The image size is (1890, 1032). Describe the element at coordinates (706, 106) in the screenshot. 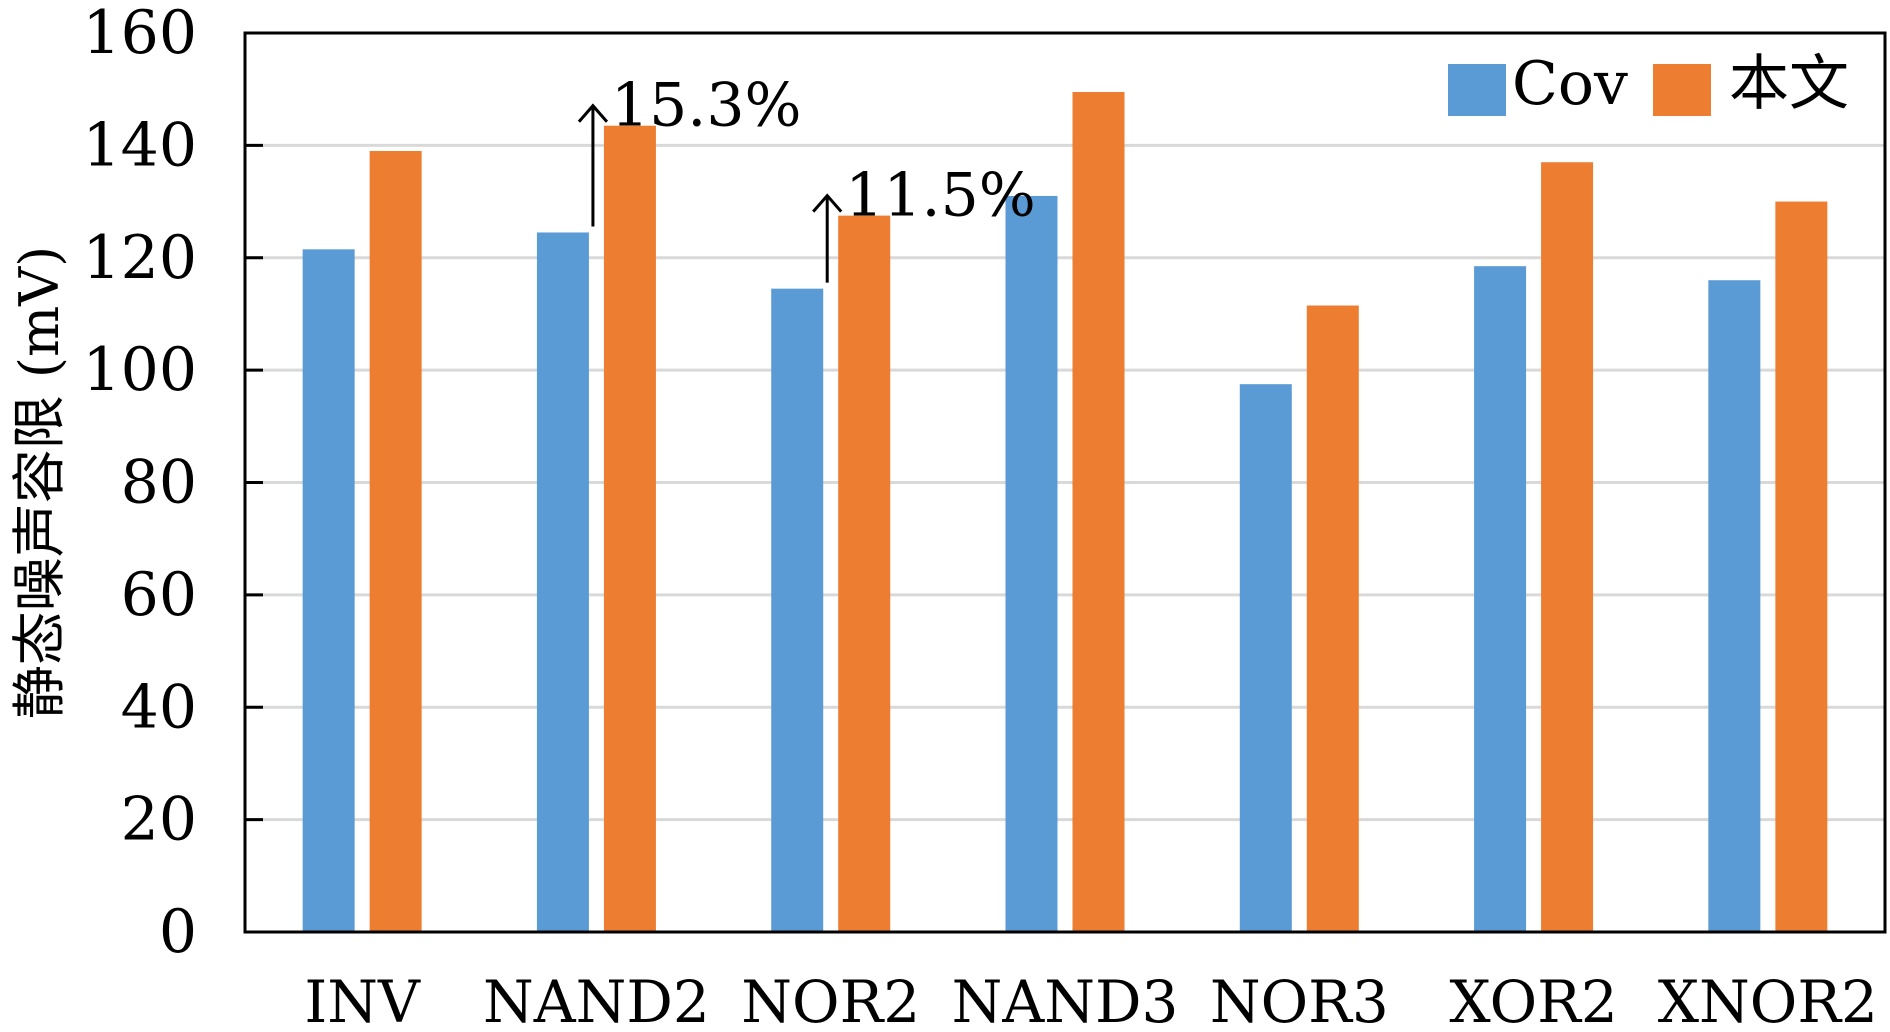

I see `annotation-label: 15.3%` at that location.